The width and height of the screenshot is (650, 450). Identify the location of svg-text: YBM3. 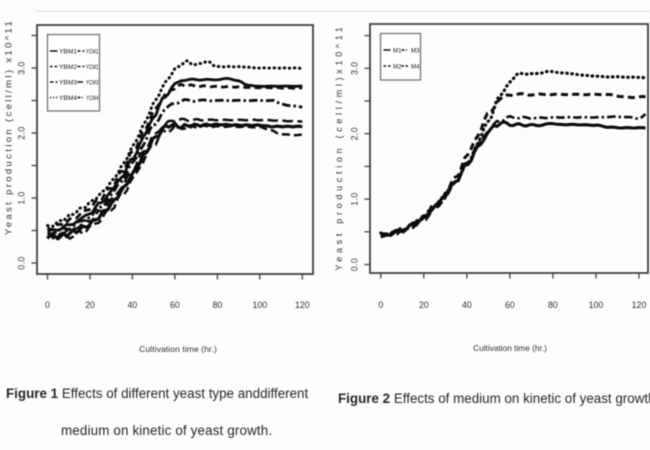
(68, 82).